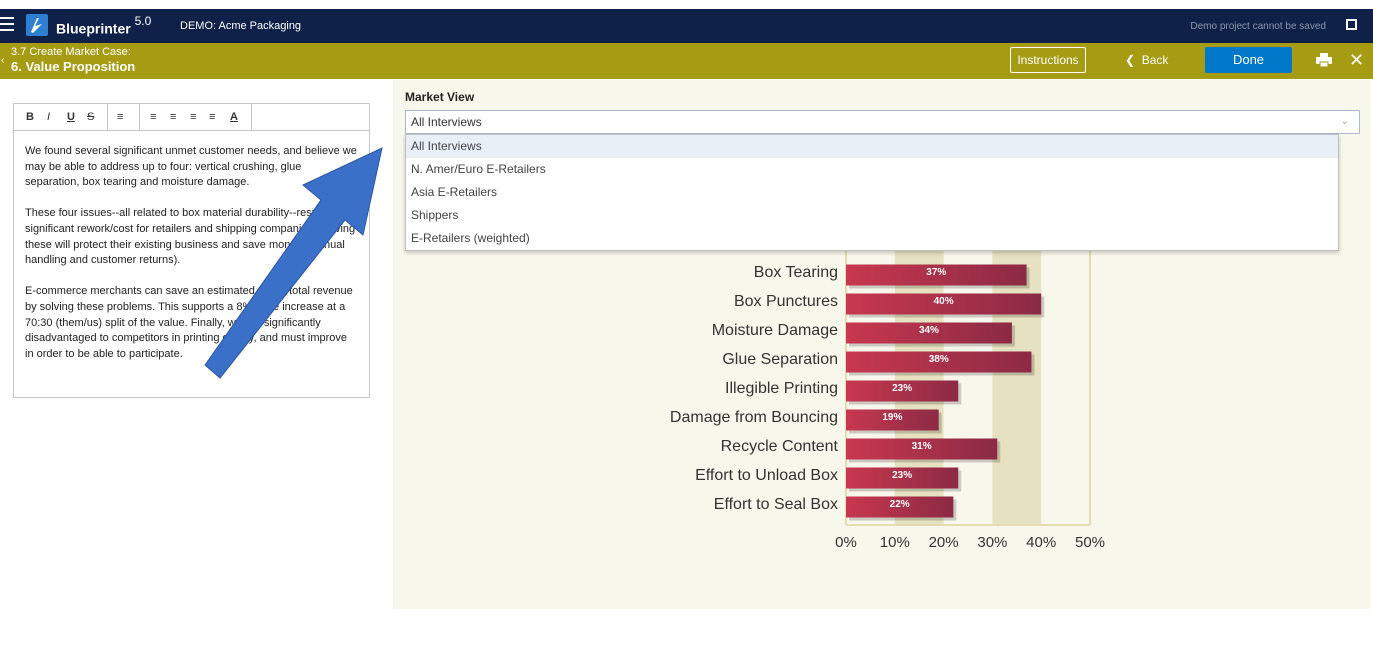 Image resolution: width=1373 pixels, height=663 pixels. What do you see at coordinates (900, 504) in the screenshot?
I see `data-label: 22%` at bounding box center [900, 504].